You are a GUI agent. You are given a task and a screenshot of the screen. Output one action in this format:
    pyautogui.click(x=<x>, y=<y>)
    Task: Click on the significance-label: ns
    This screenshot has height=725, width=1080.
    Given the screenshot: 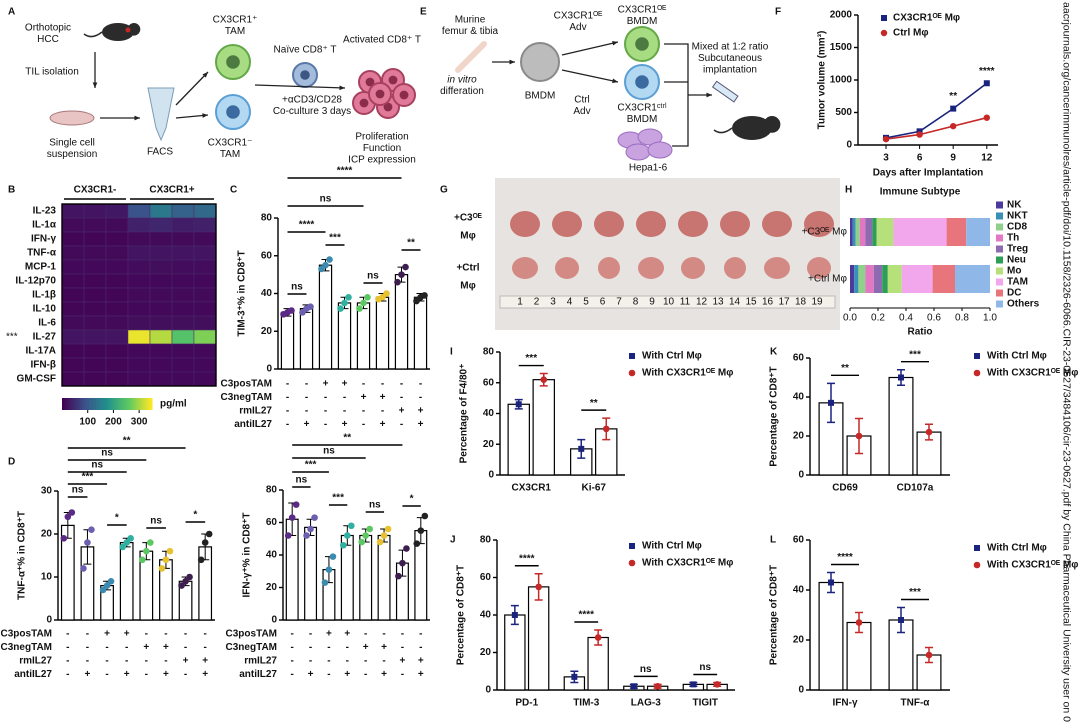 What is the action you would take?
    pyautogui.click(x=373, y=276)
    